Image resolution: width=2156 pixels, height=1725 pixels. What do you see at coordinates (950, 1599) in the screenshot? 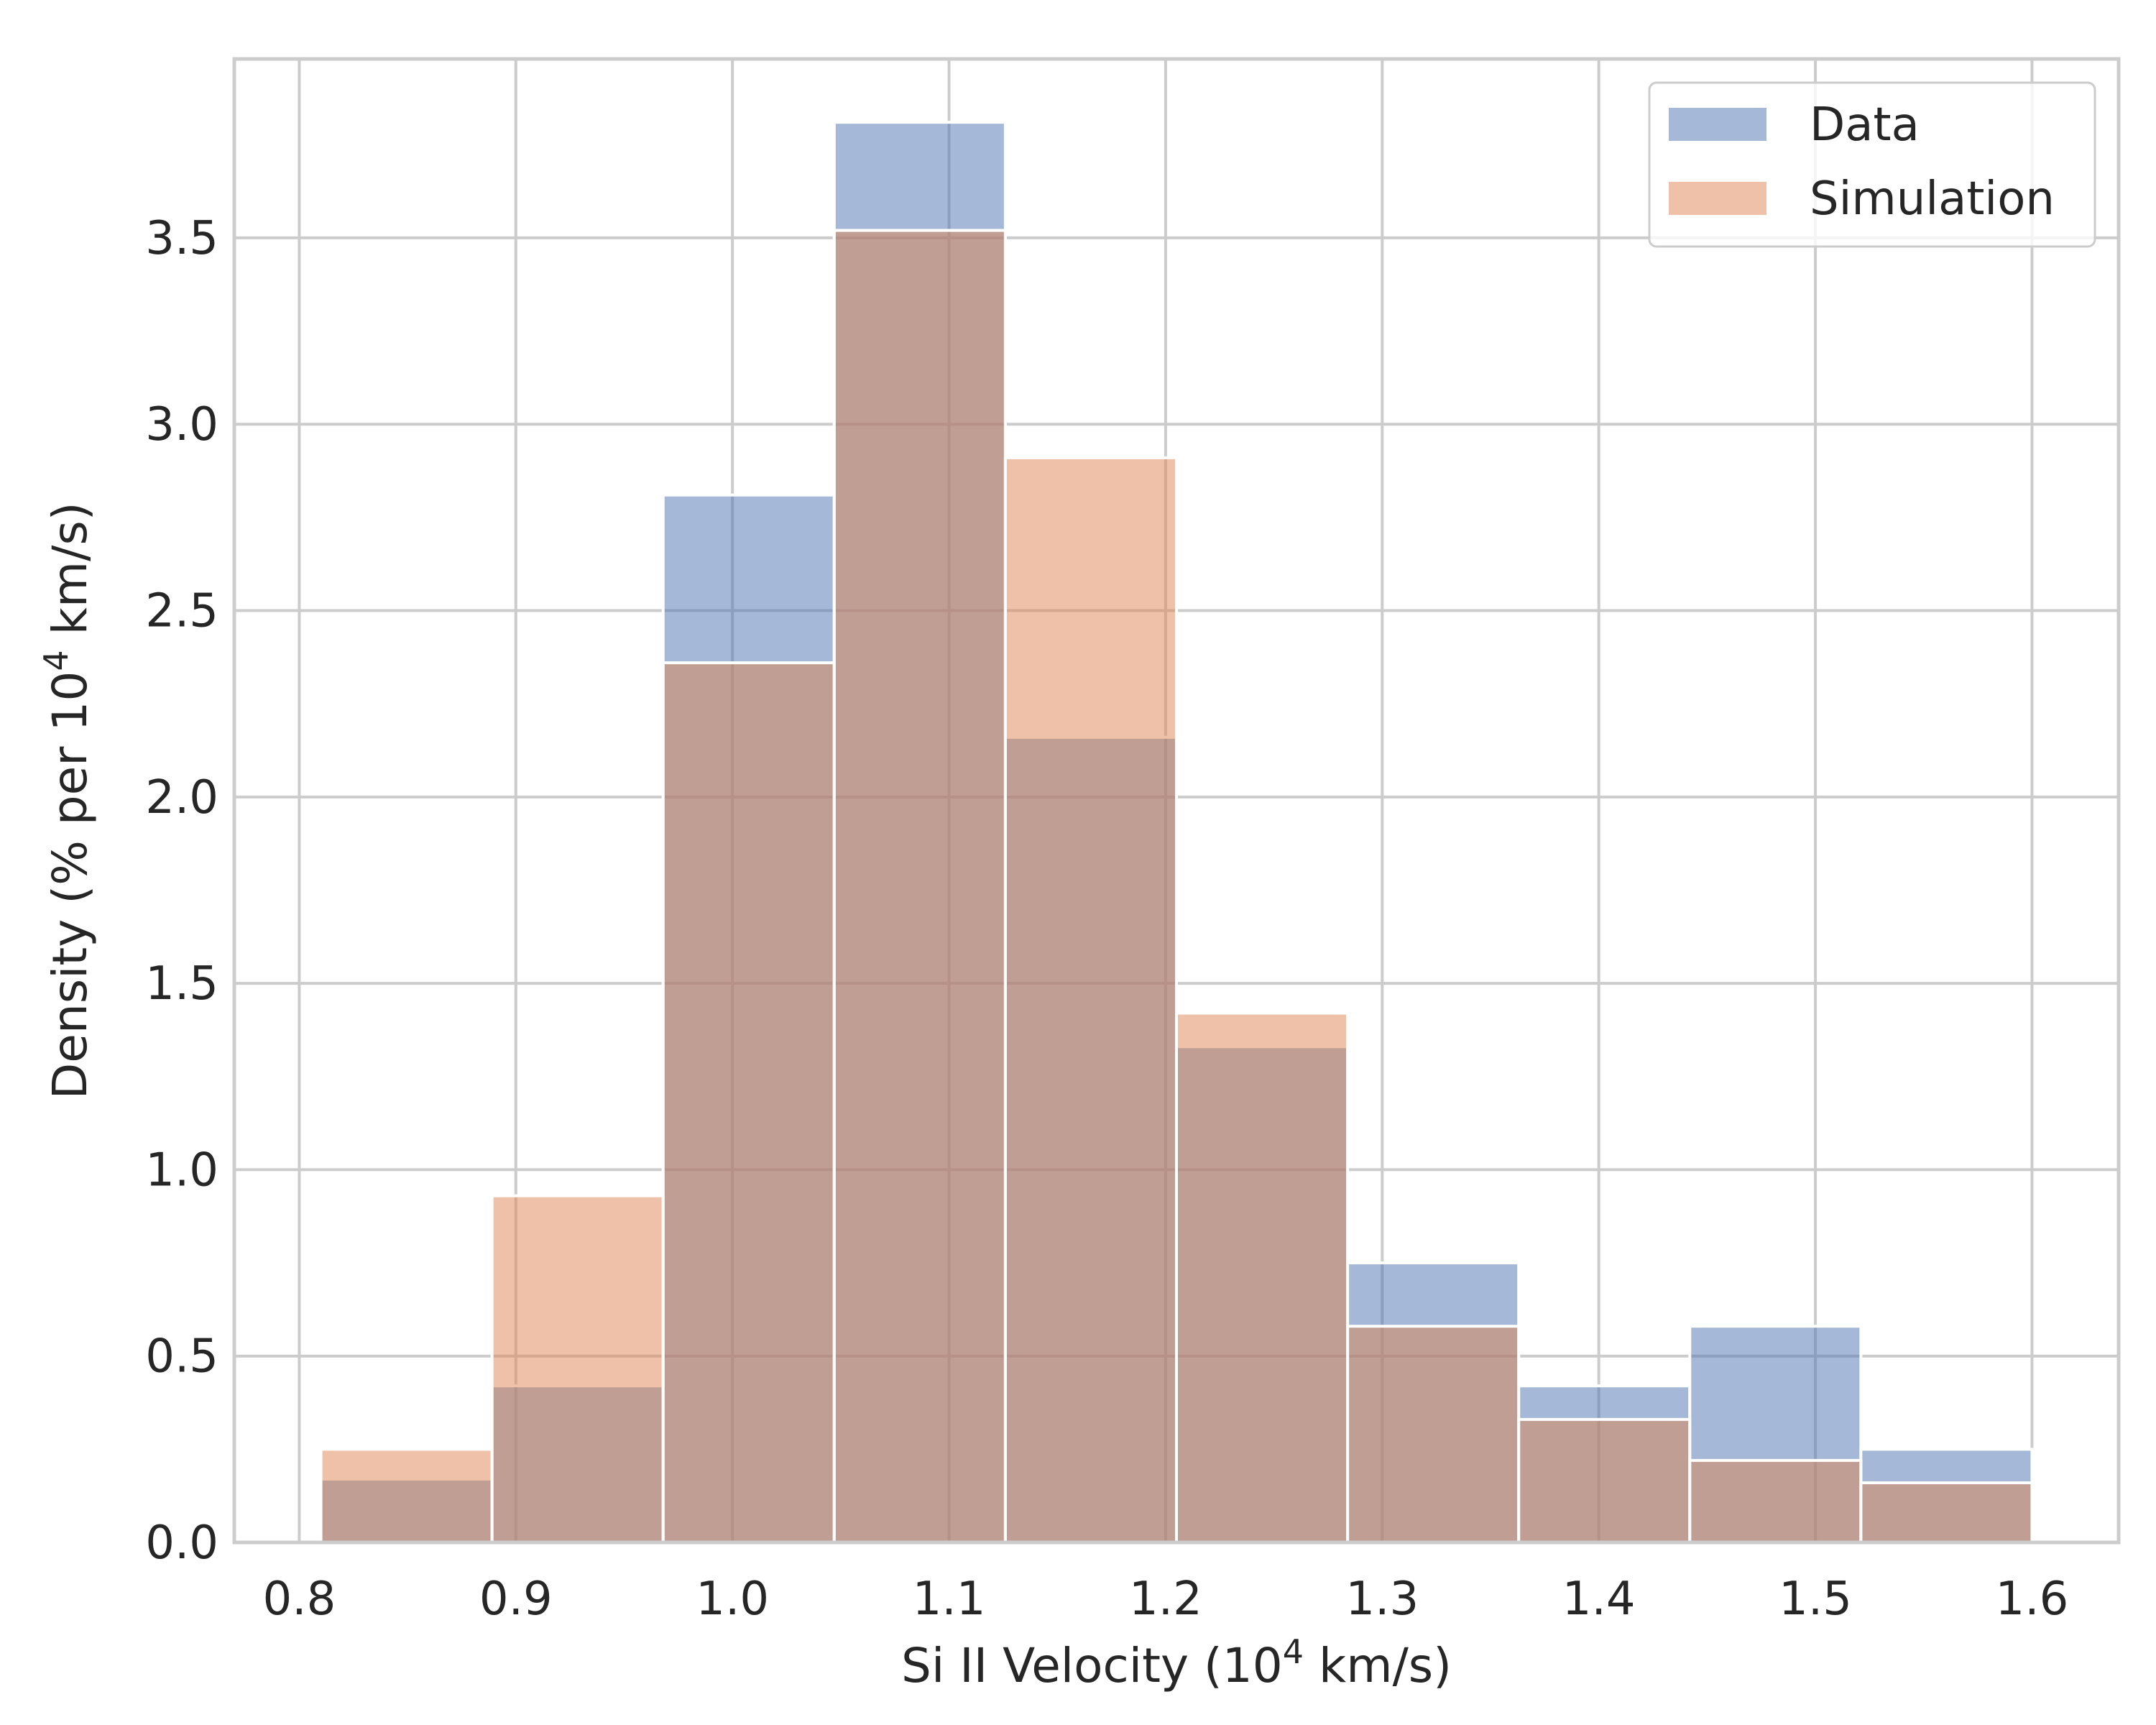
I see `x-tick-label: 1.1` at bounding box center [950, 1599].